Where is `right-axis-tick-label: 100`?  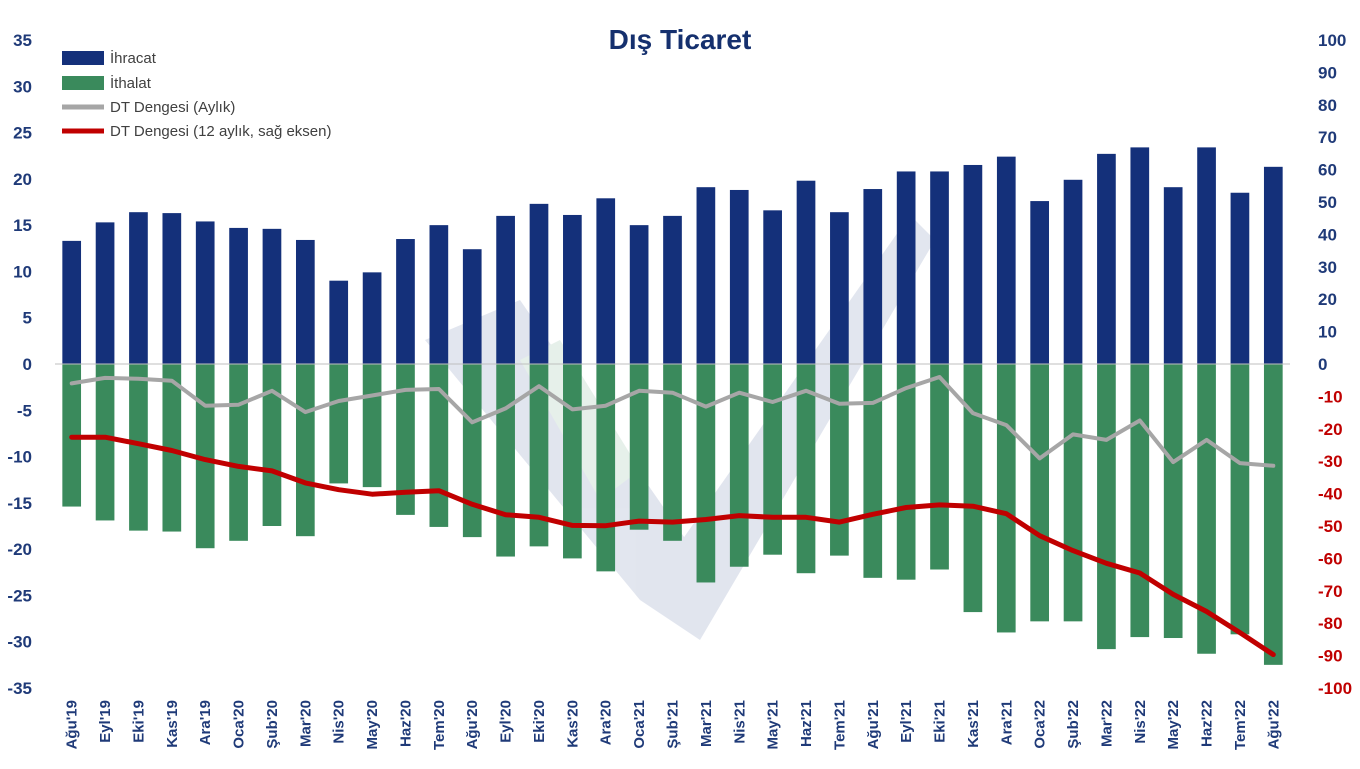 right-axis-tick-label: 100 is located at coordinates (1332, 40).